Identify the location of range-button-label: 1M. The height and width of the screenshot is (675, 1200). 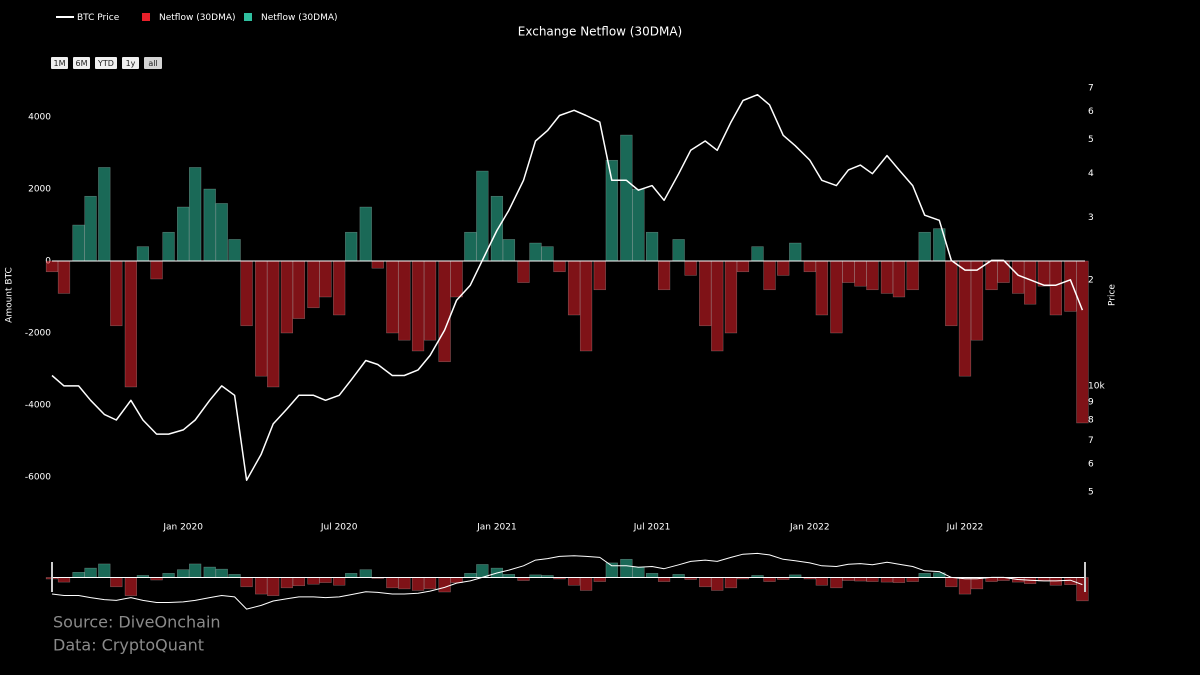
(60, 63).